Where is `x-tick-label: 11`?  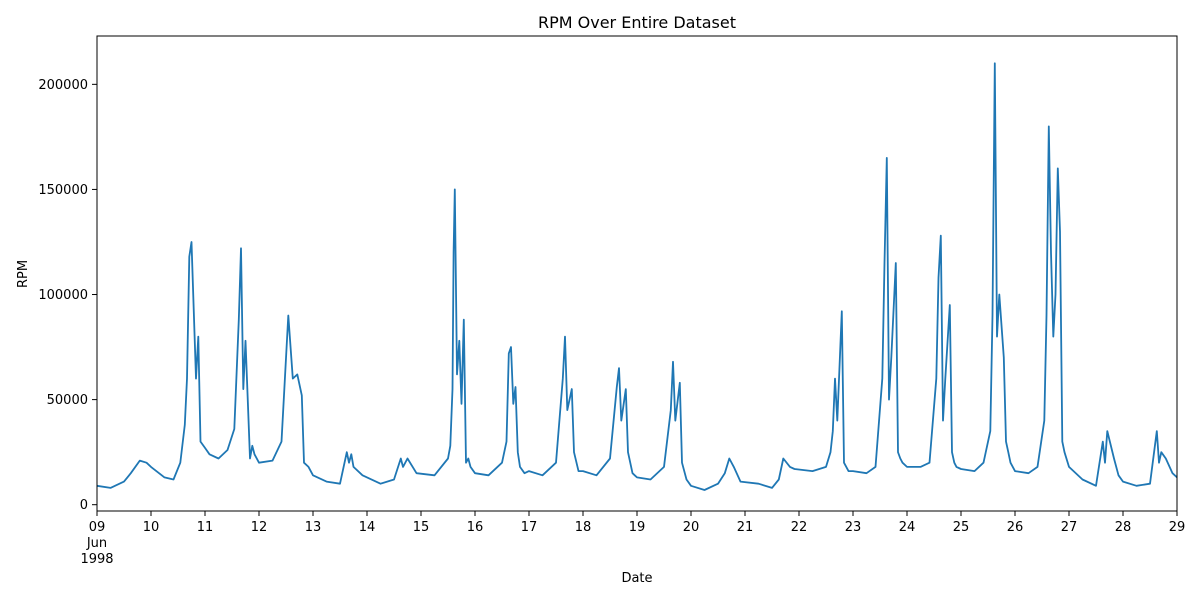
x-tick-label: 11 is located at coordinates (205, 527).